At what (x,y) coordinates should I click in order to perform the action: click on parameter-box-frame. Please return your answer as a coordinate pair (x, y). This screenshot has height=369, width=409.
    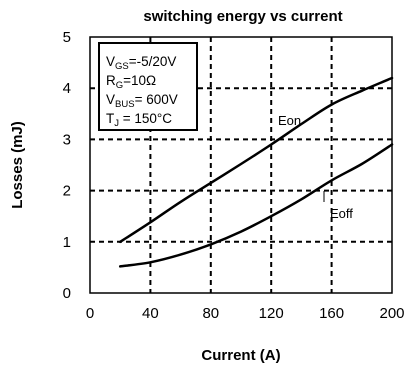
    Looking at the image, I should click on (148, 86).